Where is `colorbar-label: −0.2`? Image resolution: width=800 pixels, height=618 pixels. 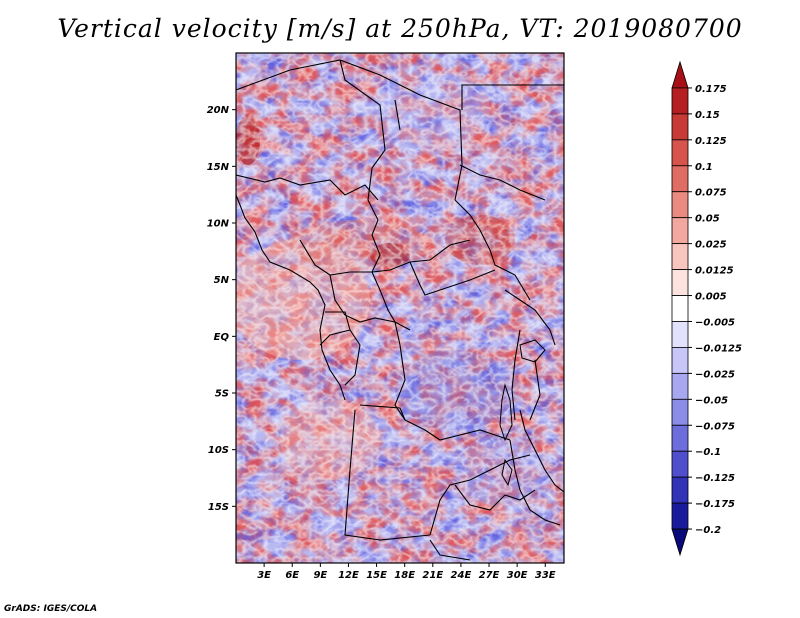 colorbar-label: −0.2 is located at coordinates (708, 530).